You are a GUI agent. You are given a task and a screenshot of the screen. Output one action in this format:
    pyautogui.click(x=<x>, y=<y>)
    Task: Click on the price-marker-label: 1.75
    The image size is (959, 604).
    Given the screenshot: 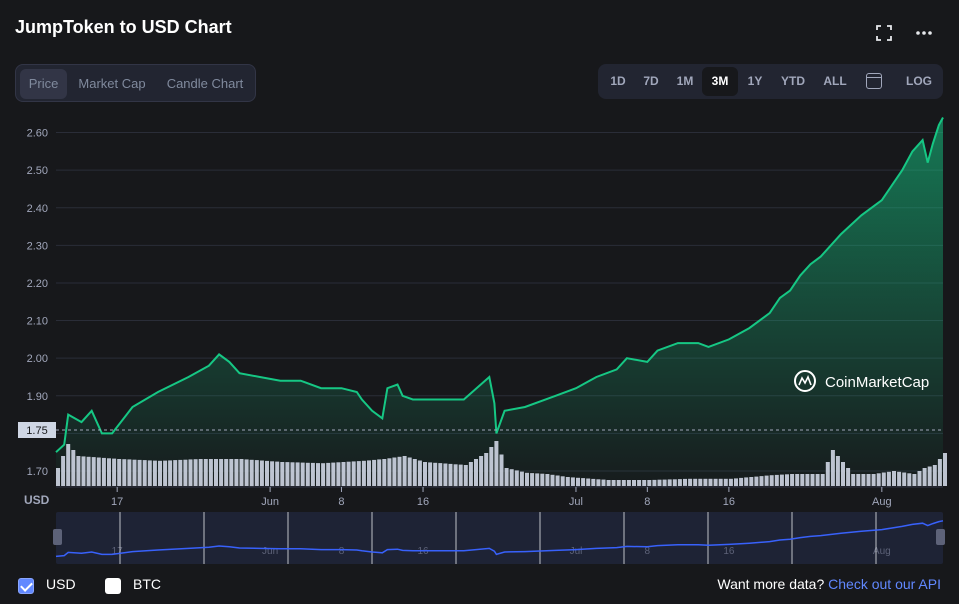 What is the action you would take?
    pyautogui.click(x=36, y=431)
    